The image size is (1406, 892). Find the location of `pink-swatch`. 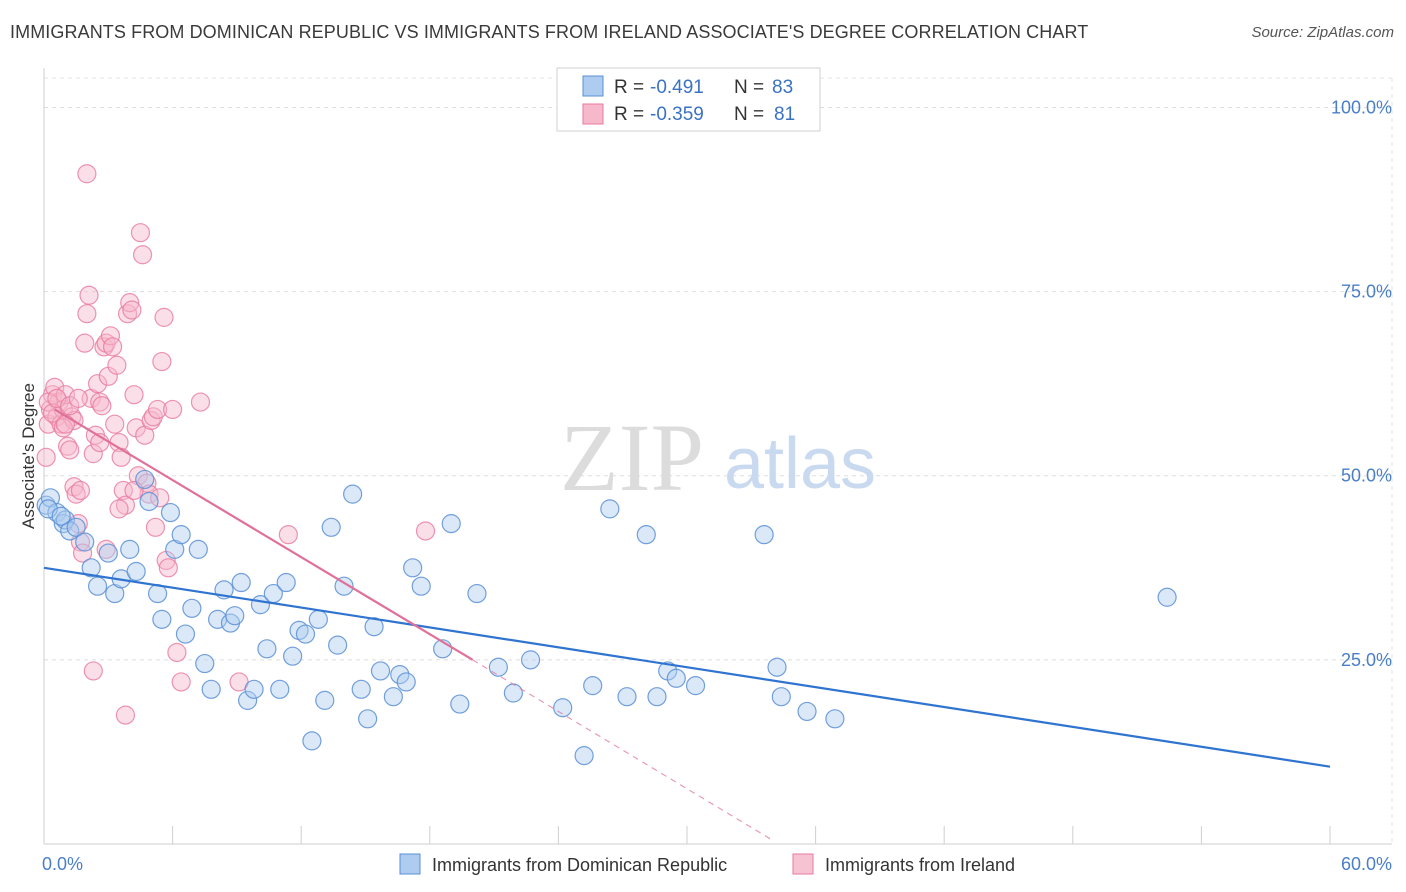

pink-swatch is located at coordinates (593, 114).